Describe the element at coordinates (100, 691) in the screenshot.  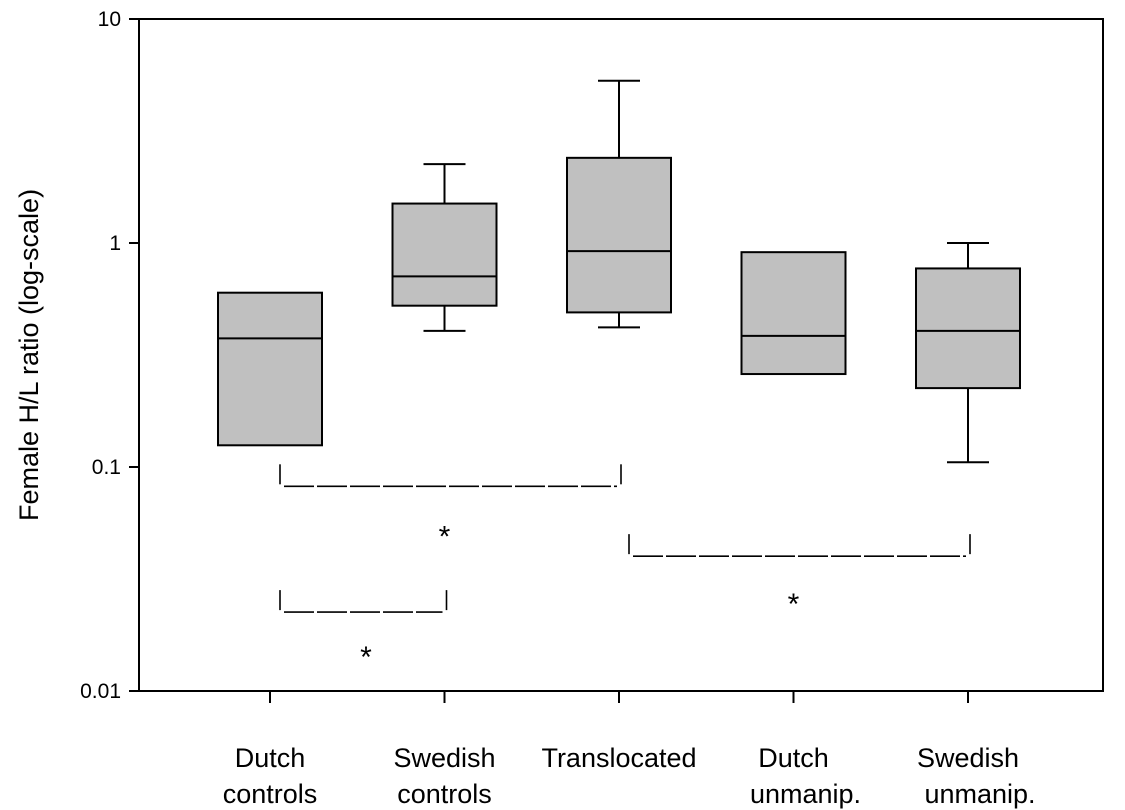
I see `y-tick-label: 0.01` at that location.